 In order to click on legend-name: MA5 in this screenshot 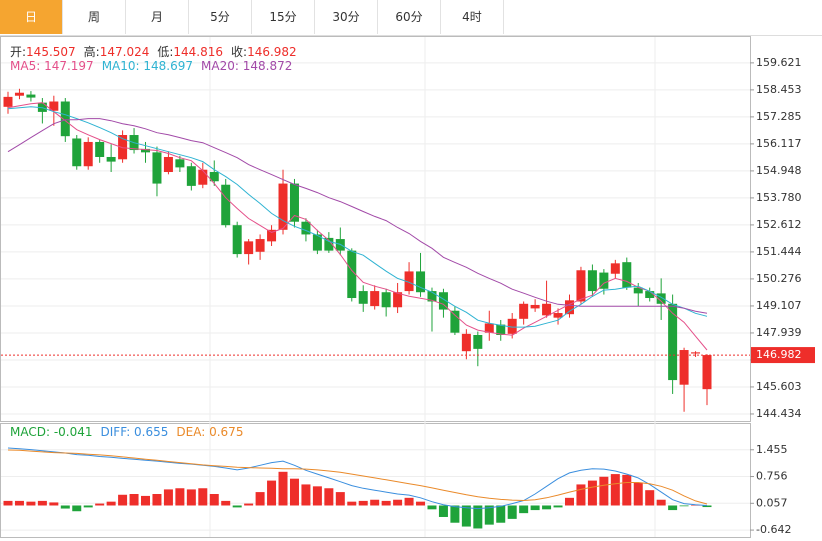, I will do `click(23, 66)`.